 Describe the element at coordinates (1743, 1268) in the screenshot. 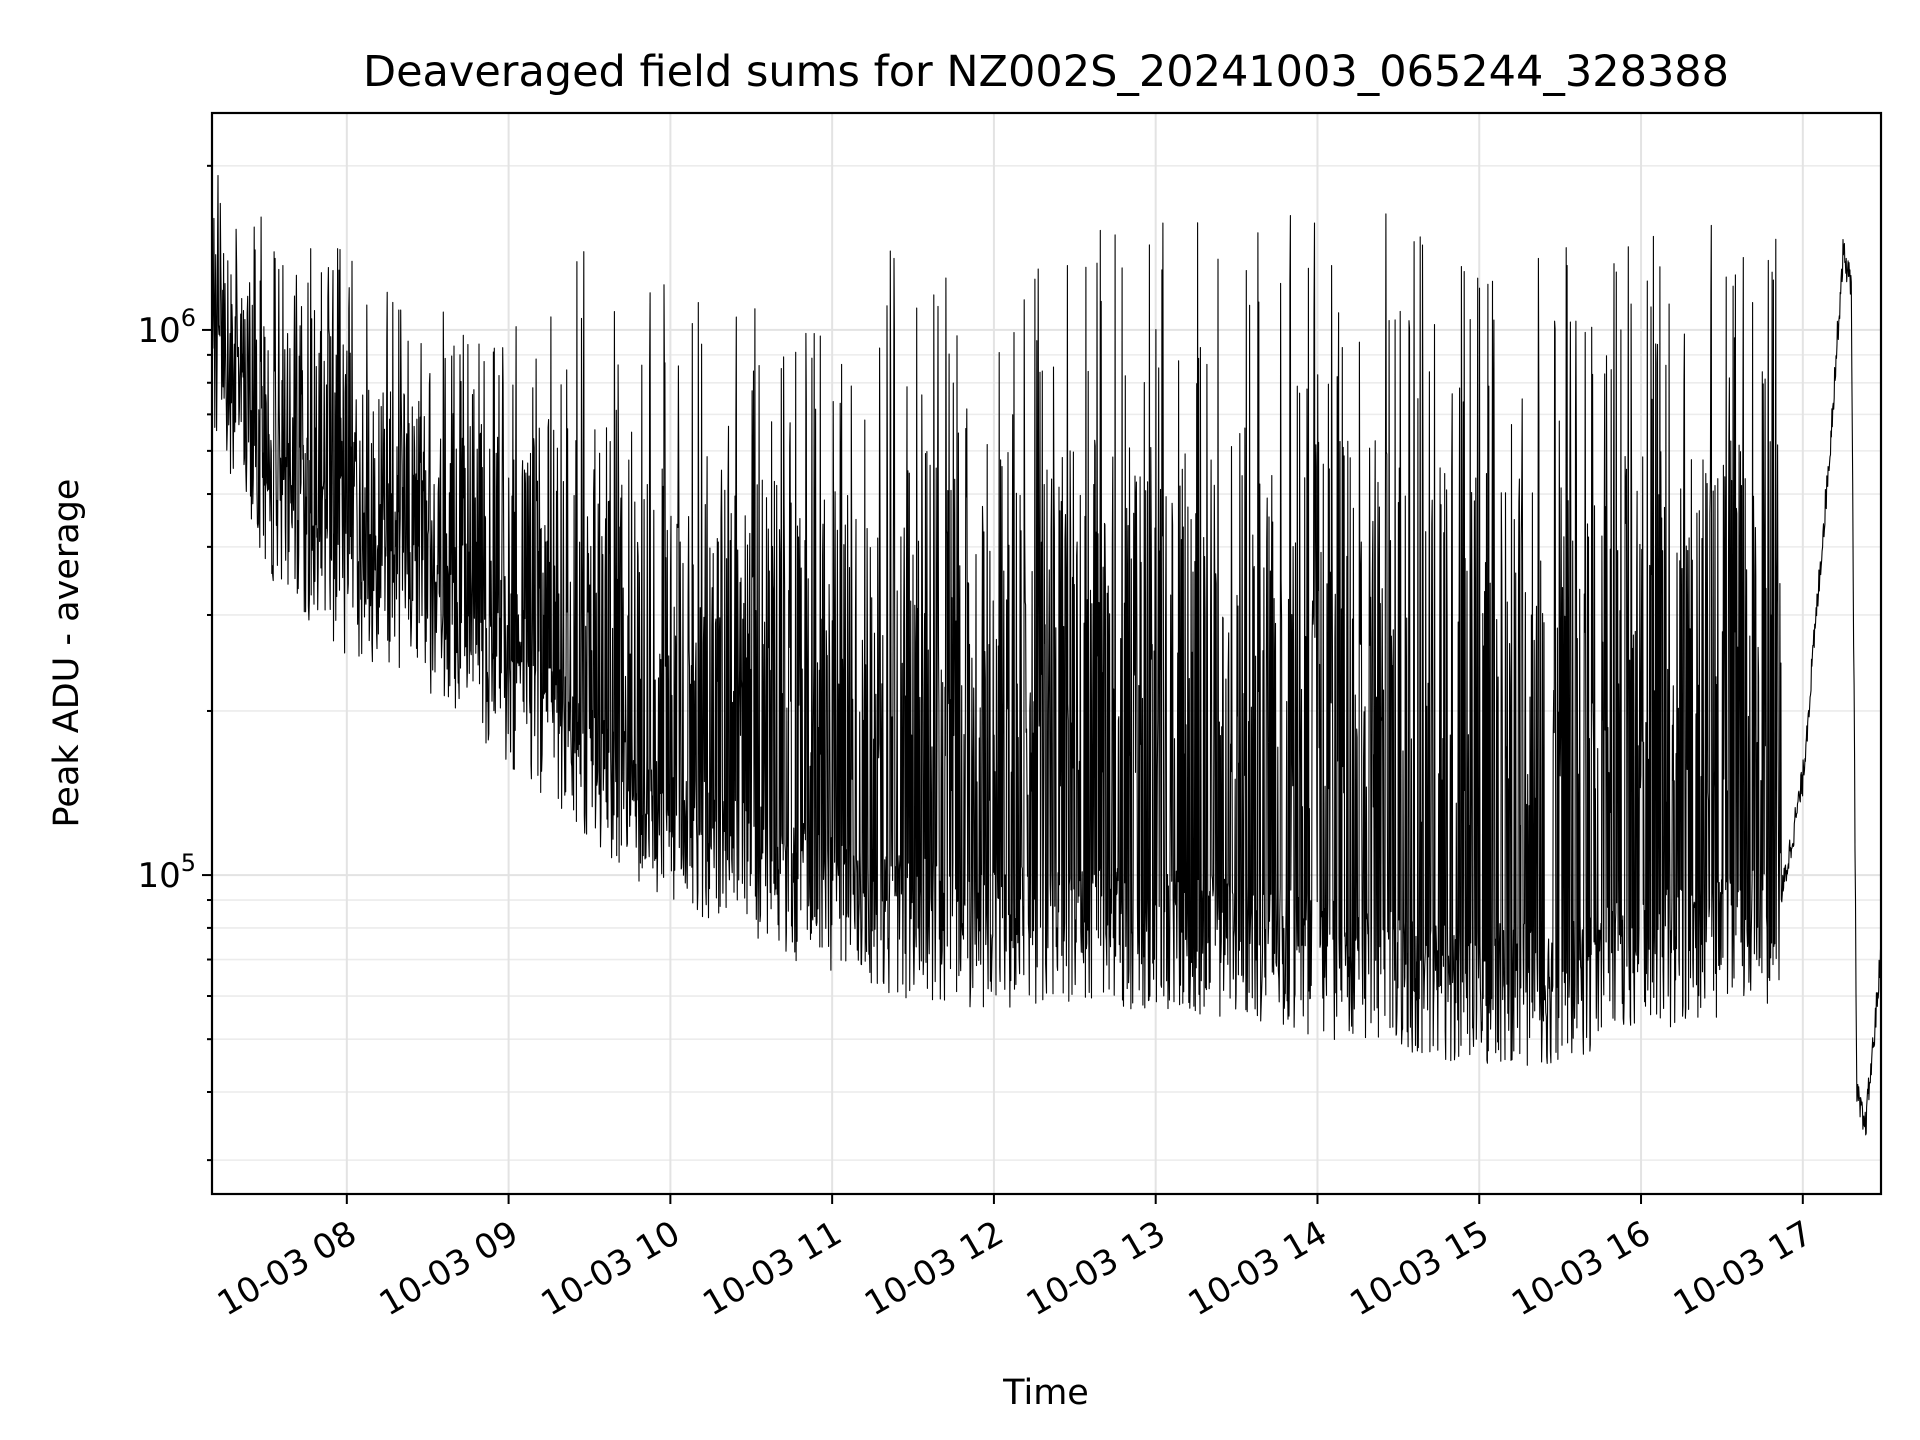

I see `x-tick-label: 10-03 17` at that location.